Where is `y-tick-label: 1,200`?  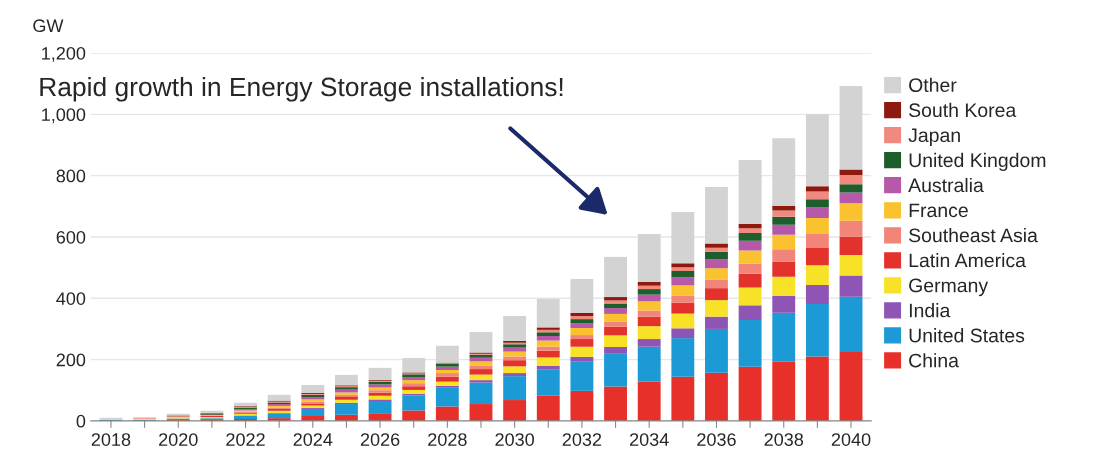 y-tick-label: 1,200 is located at coordinates (64, 54).